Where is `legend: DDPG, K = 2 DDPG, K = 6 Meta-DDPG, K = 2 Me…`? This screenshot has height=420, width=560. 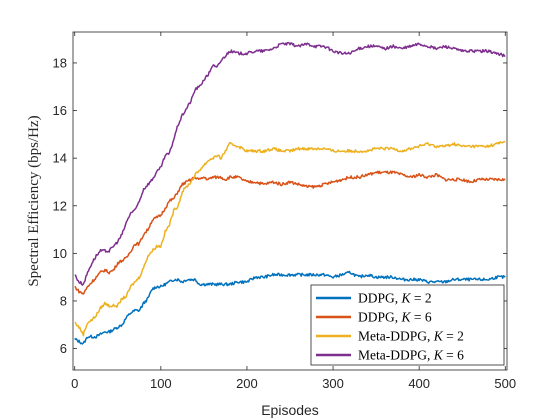 legend: DDPG, K = 2 DDPG, K = 6 Meta-DDPG, K = 2 Me… is located at coordinates (407, 325).